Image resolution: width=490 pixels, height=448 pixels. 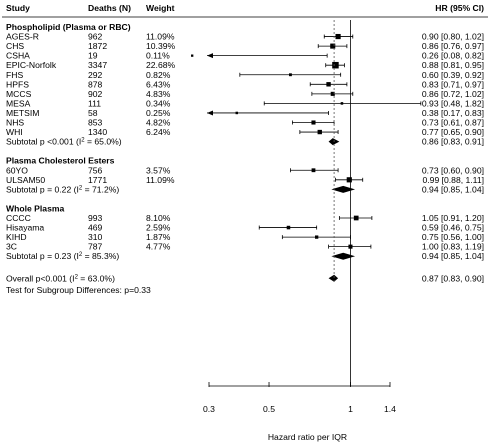 What do you see at coordinates (78, 290) in the screenshot?
I see `subgroup-test-text: Test for Subgroup Differences: p=0.33` at bounding box center [78, 290].